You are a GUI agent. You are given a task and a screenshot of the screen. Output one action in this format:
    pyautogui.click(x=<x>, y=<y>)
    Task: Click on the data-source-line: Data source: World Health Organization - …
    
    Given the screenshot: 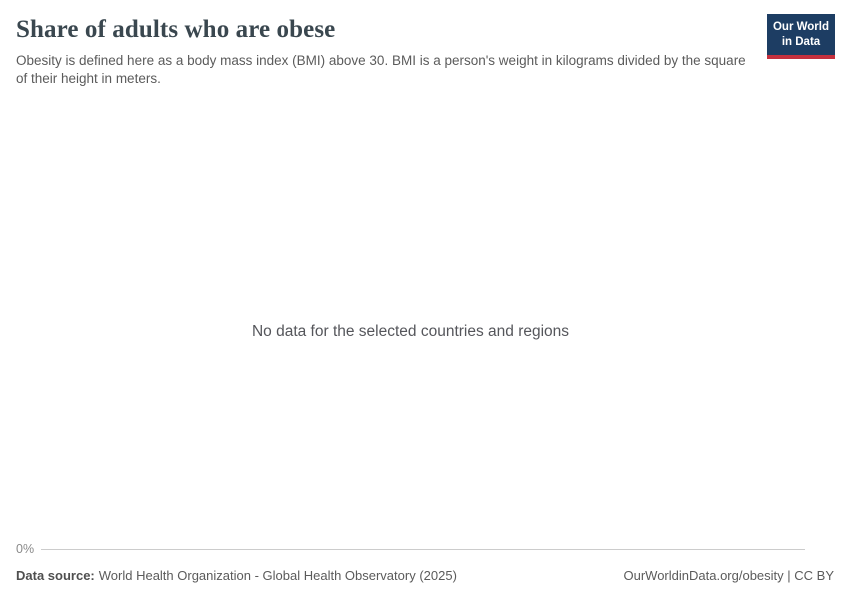 What is the action you would take?
    pyautogui.click(x=236, y=575)
    